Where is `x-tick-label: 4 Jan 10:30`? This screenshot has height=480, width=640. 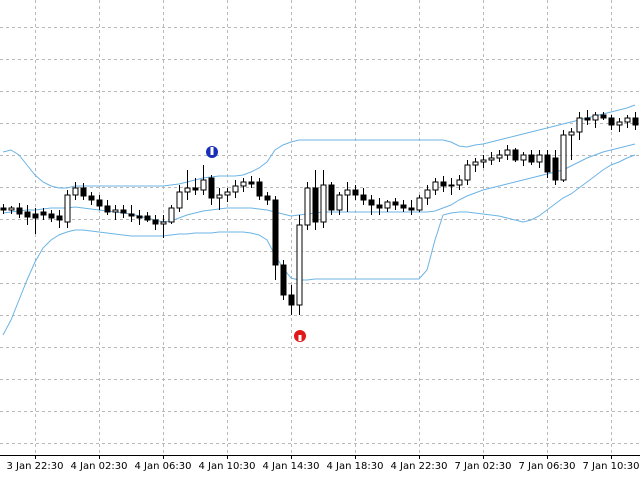
x-tick-label: 4 Jan 10:30 is located at coordinates (227, 466).